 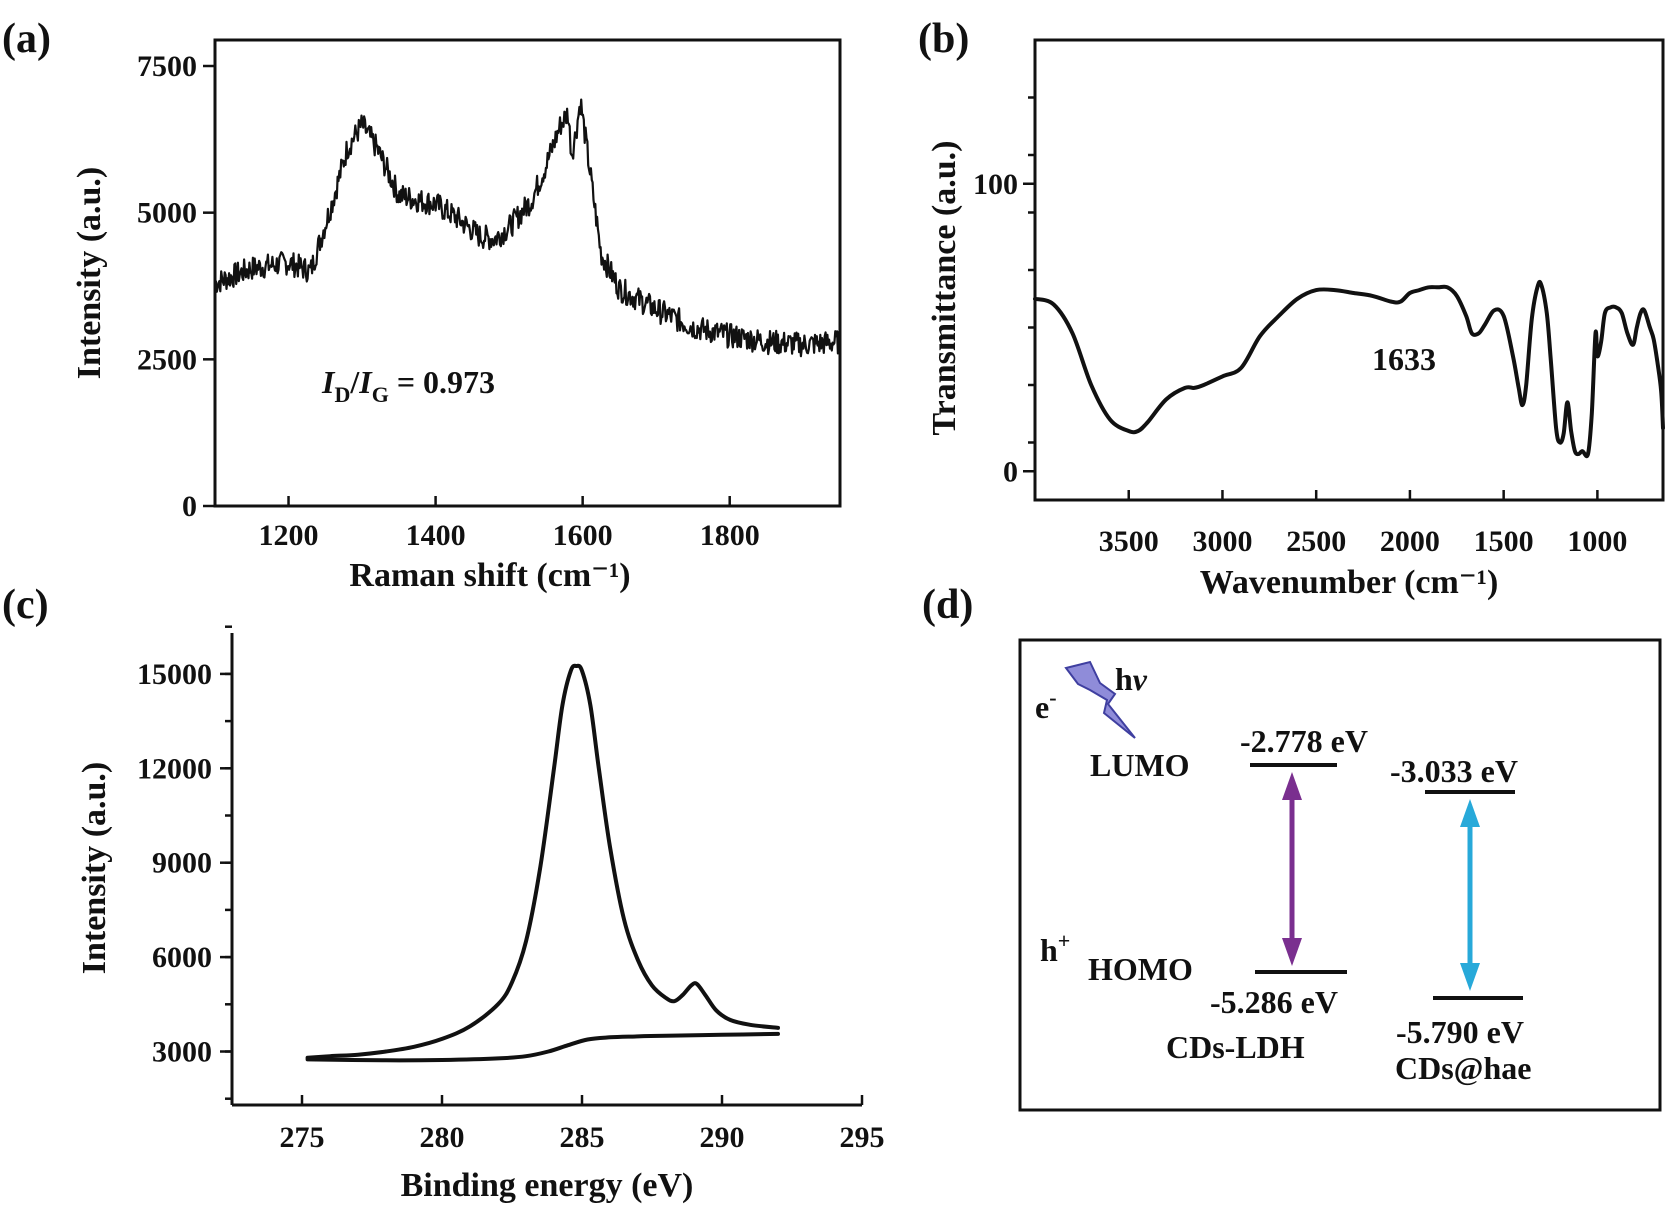 I want to click on panel-c-background-series-line, so click(x=542, y=1047).